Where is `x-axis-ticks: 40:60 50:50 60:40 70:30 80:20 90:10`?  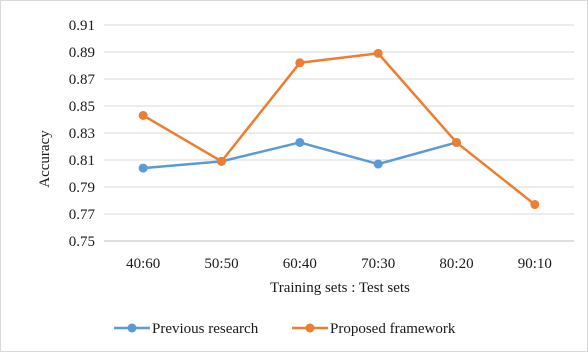
x-axis-ticks: 40:60 50:50 60:40 70:30 80:20 90:10 is located at coordinates (339, 264).